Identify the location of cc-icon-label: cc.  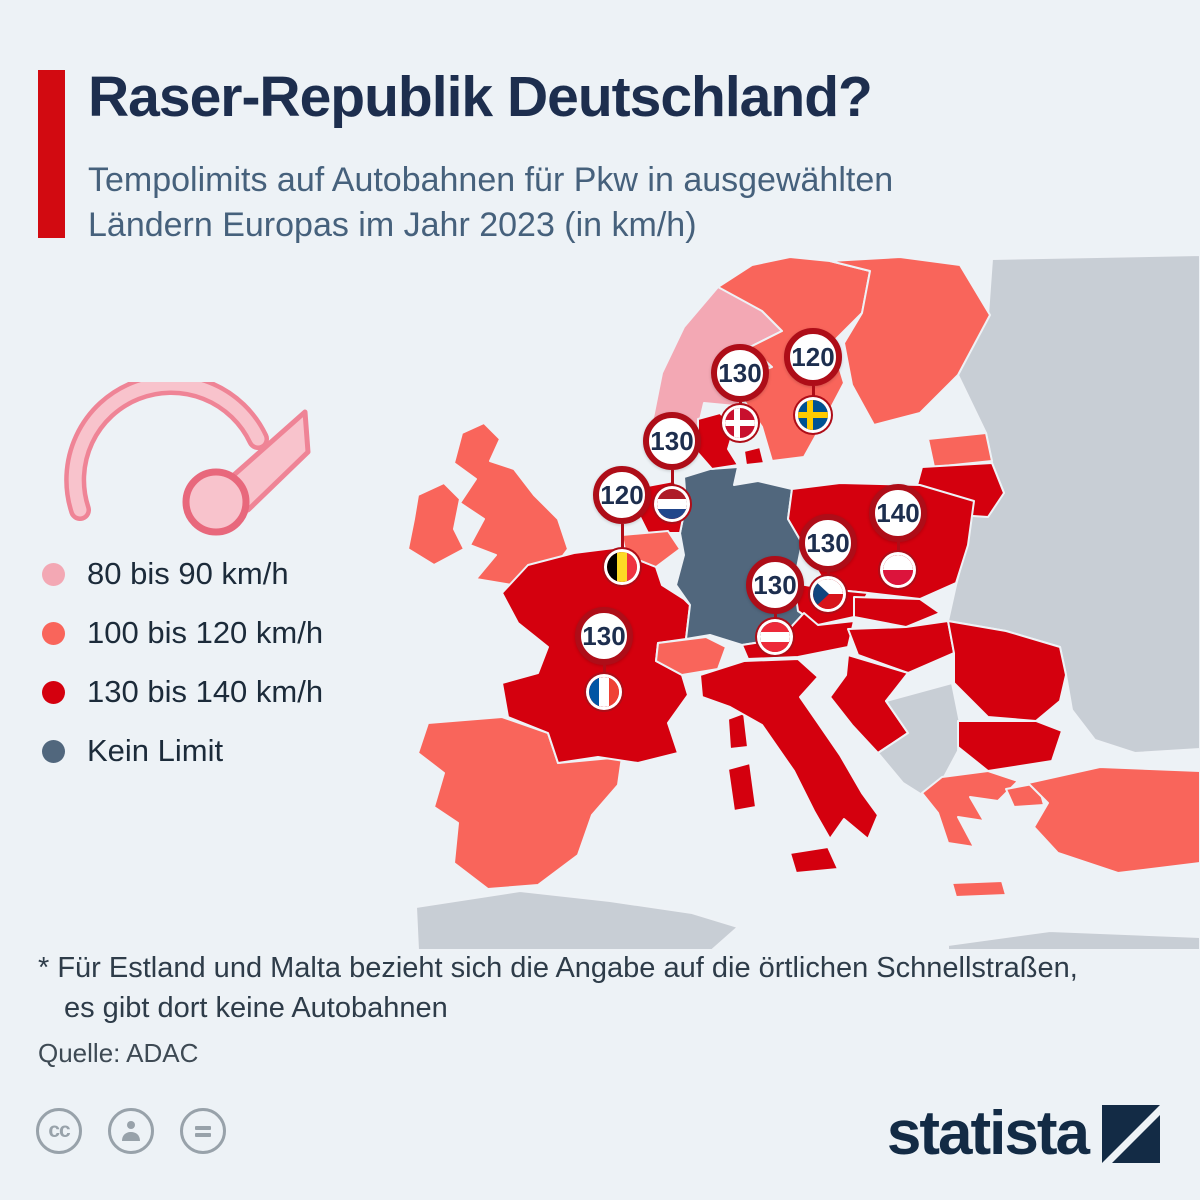
(59, 1130).